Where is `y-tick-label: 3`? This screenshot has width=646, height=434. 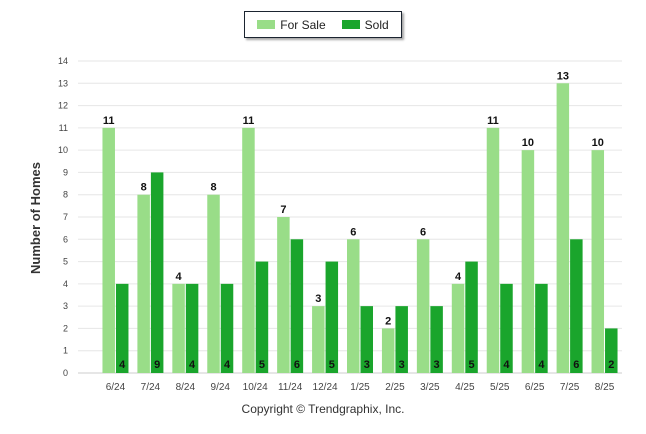 y-tick-label: 3 is located at coordinates (65, 306).